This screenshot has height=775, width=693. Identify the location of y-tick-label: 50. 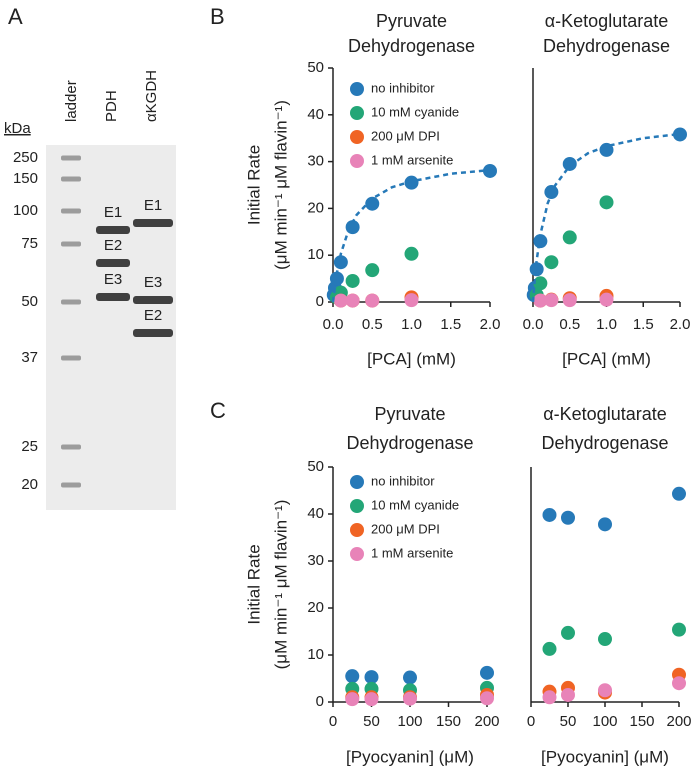
(315, 67).